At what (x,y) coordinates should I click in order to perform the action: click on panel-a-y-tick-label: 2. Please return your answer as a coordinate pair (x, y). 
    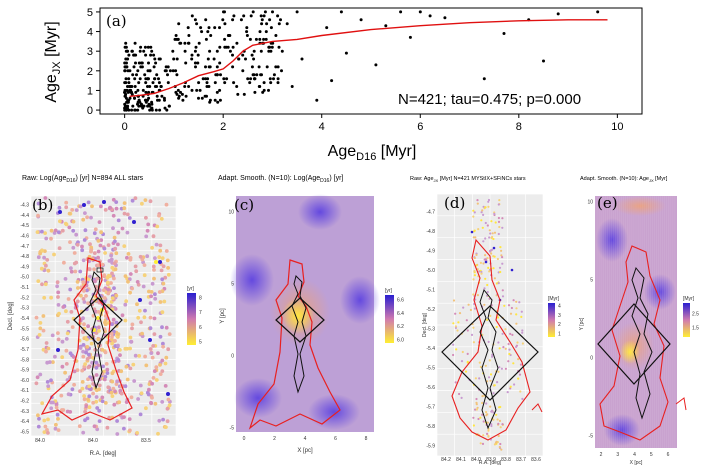
    Looking at the image, I should click on (90, 72).